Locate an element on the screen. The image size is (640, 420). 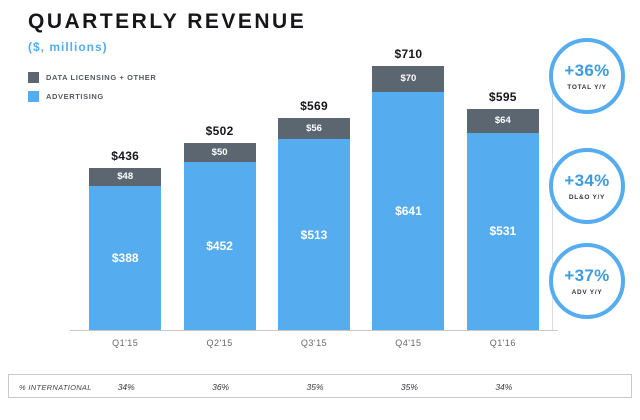
footer-label: % INTERNATIONAL is located at coordinates (55, 387).